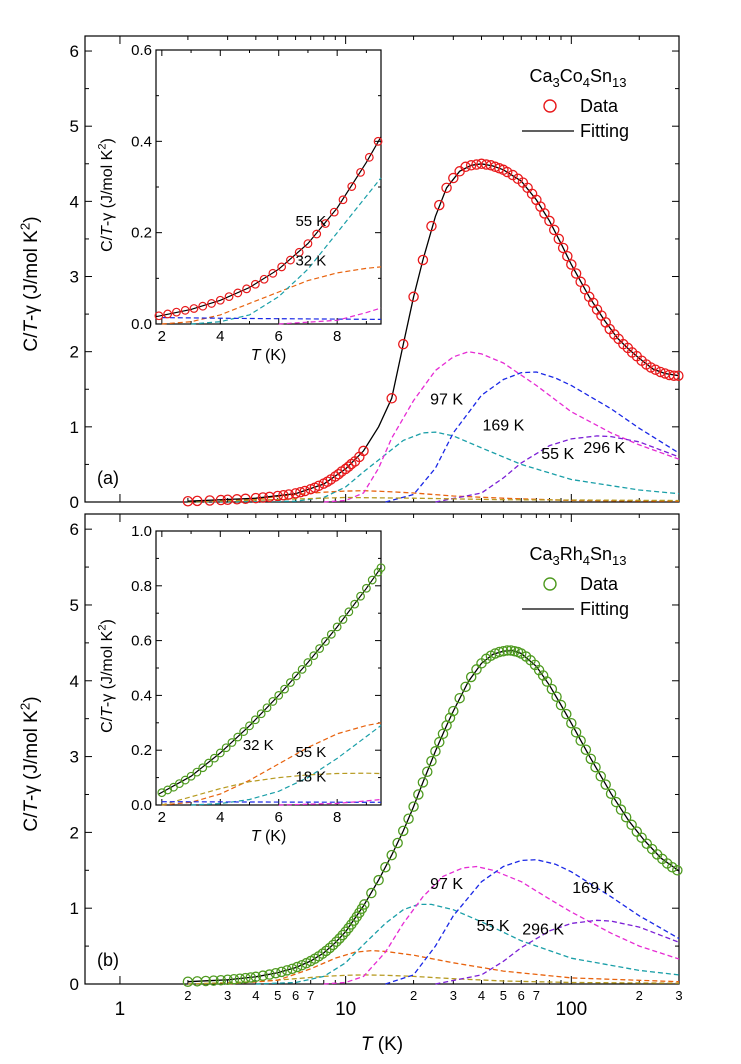 The height and width of the screenshot is (1064, 741). I want to click on x-minor-tick-label: 7, so click(310, 995).